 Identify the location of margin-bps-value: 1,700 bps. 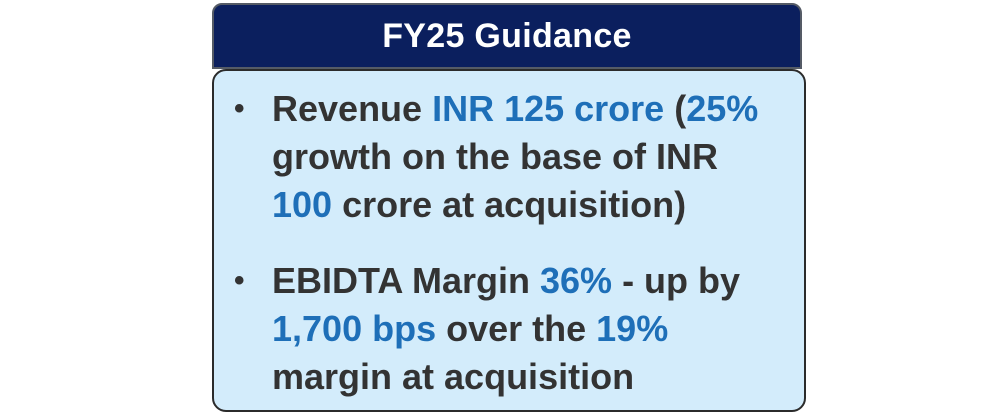
(354, 328).